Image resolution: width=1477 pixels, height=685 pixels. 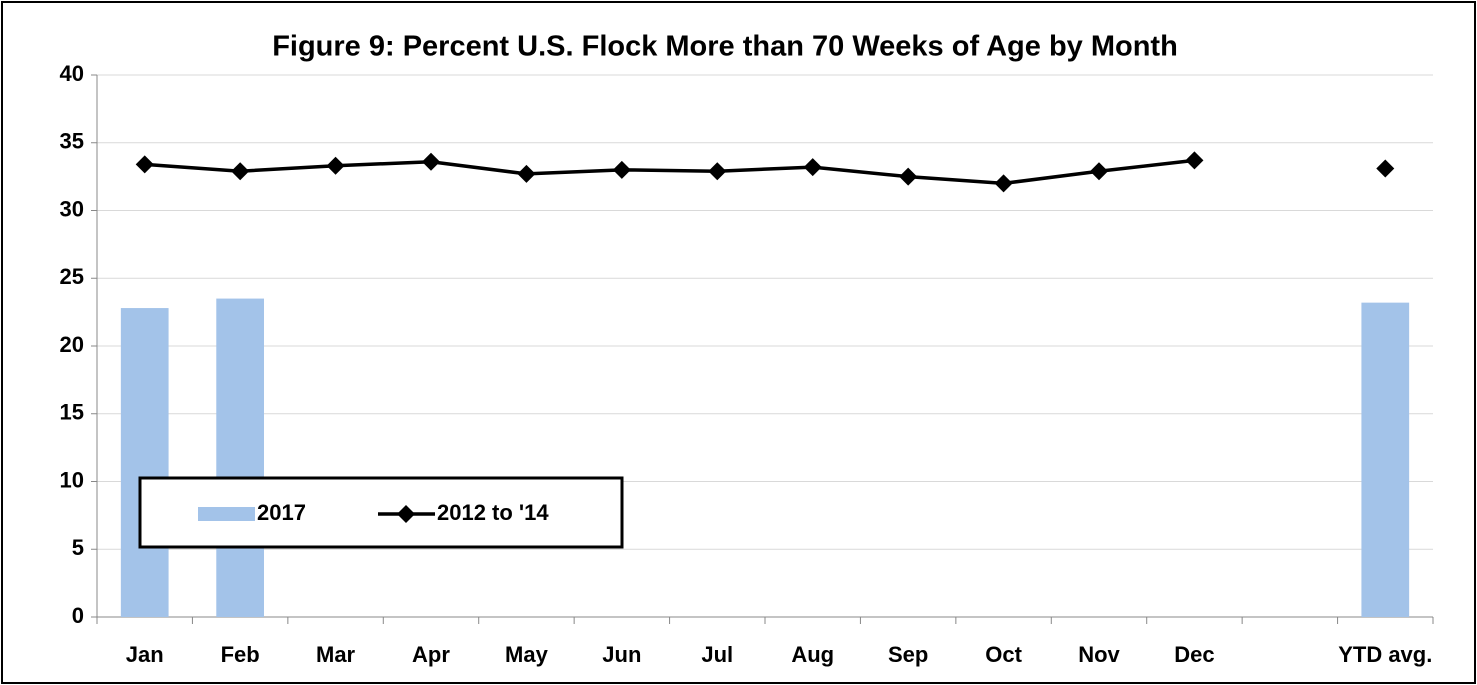 I want to click on legend-swatch, so click(x=226, y=514).